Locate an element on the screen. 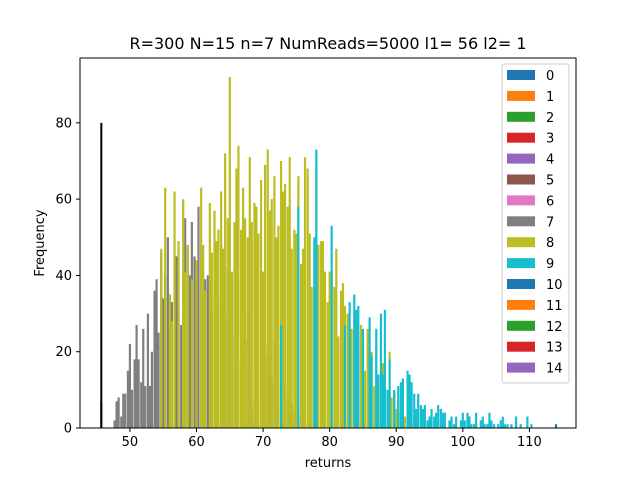 The width and height of the screenshot is (640, 480). legend-label: 0 is located at coordinates (550, 76).